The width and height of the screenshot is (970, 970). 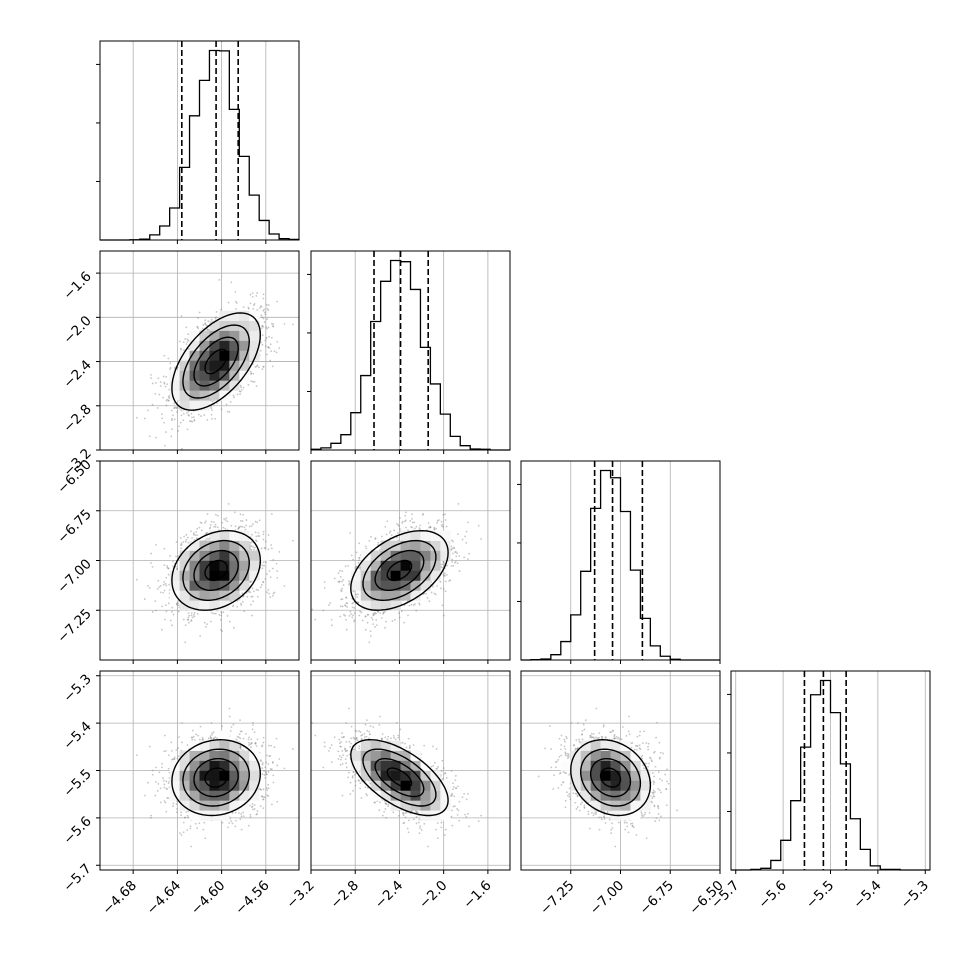 I want to click on histogram-step, so click(x=410, y=355).